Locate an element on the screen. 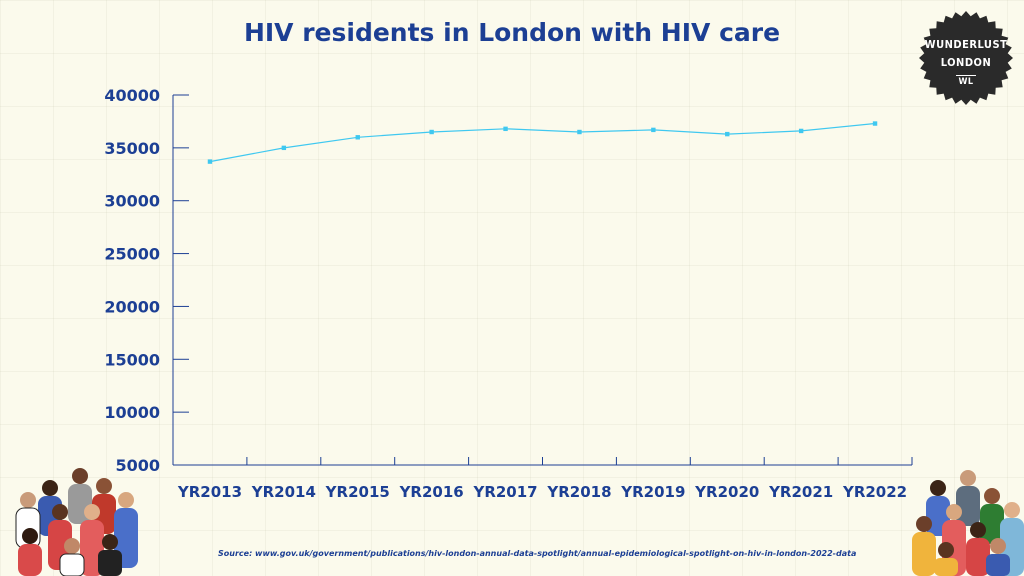 Image resolution: width=1024 pixels, height=576 pixels. series-line is located at coordinates (542, 142).